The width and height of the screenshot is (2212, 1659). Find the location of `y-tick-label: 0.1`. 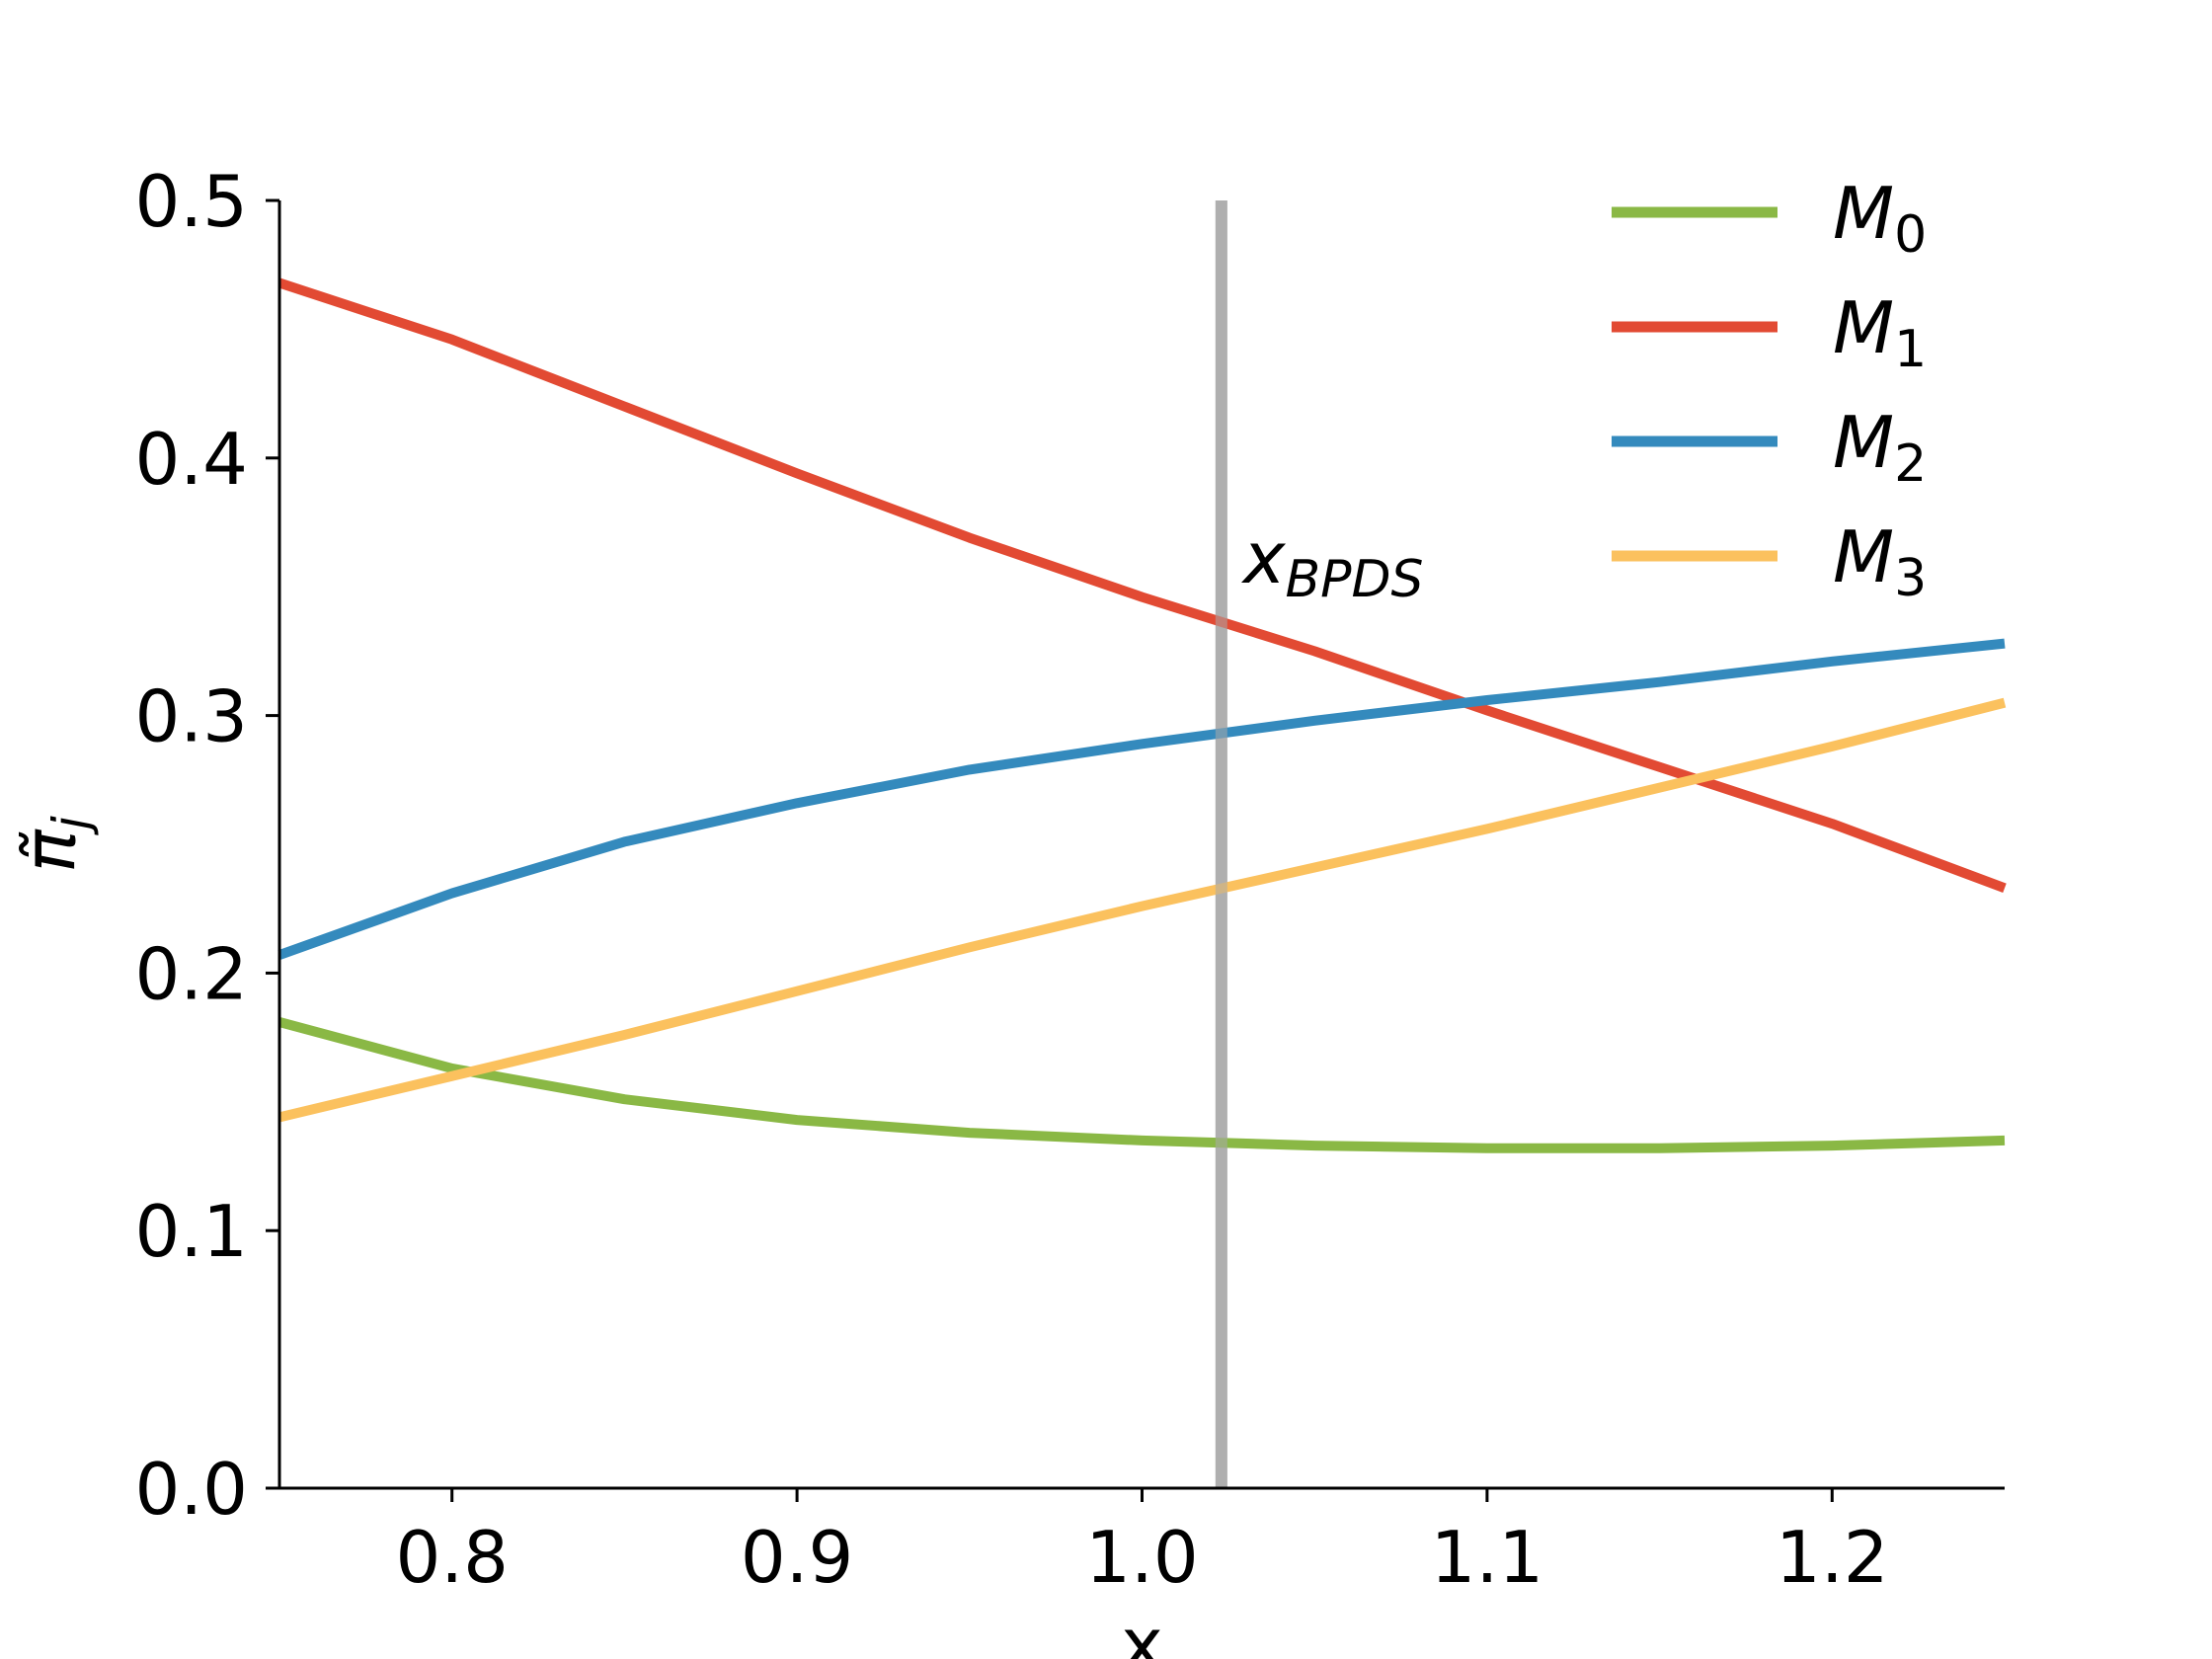

y-tick-label: 0.1 is located at coordinates (191, 1232).